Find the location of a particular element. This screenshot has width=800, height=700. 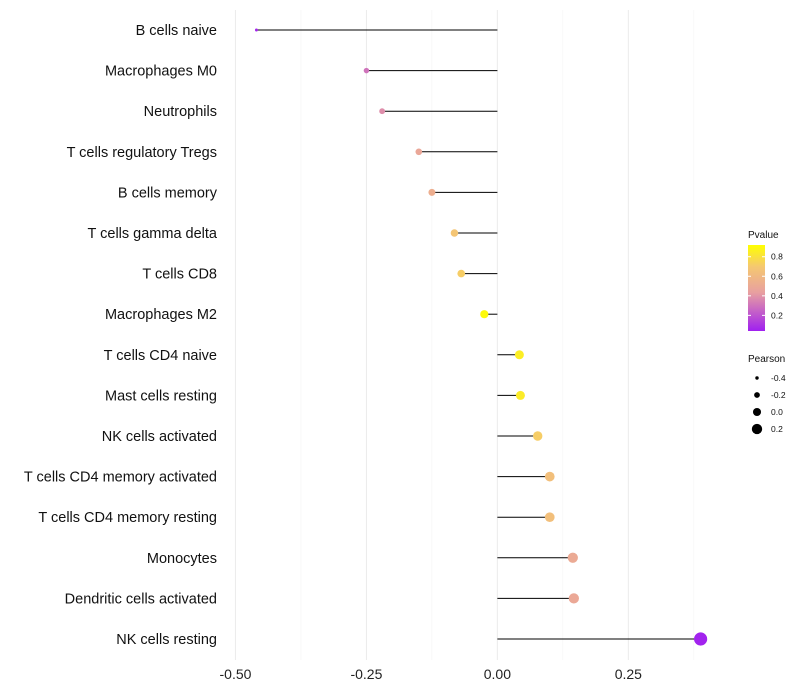

y-tick-label: B cells naive is located at coordinates (176, 31).